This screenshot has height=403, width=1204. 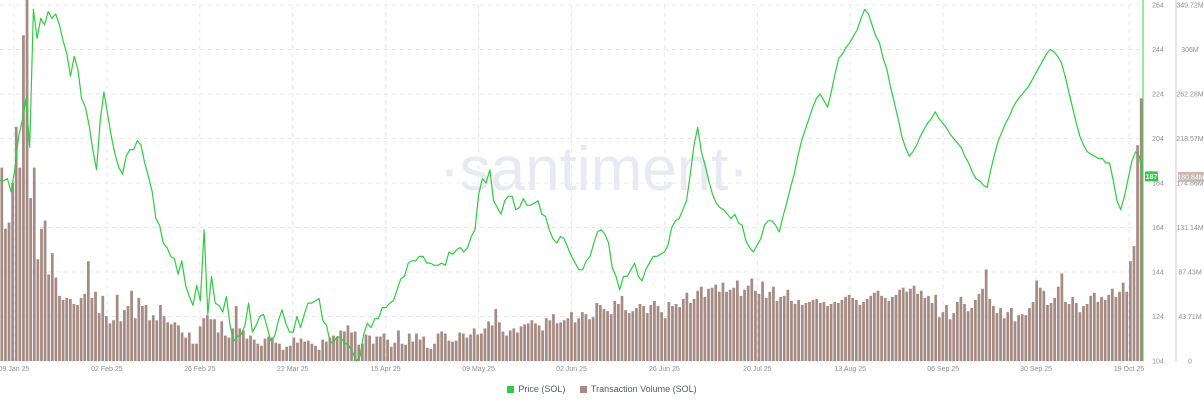 What do you see at coordinates (1158, 50) in the screenshot?
I see `price-tick-label: 244` at bounding box center [1158, 50].